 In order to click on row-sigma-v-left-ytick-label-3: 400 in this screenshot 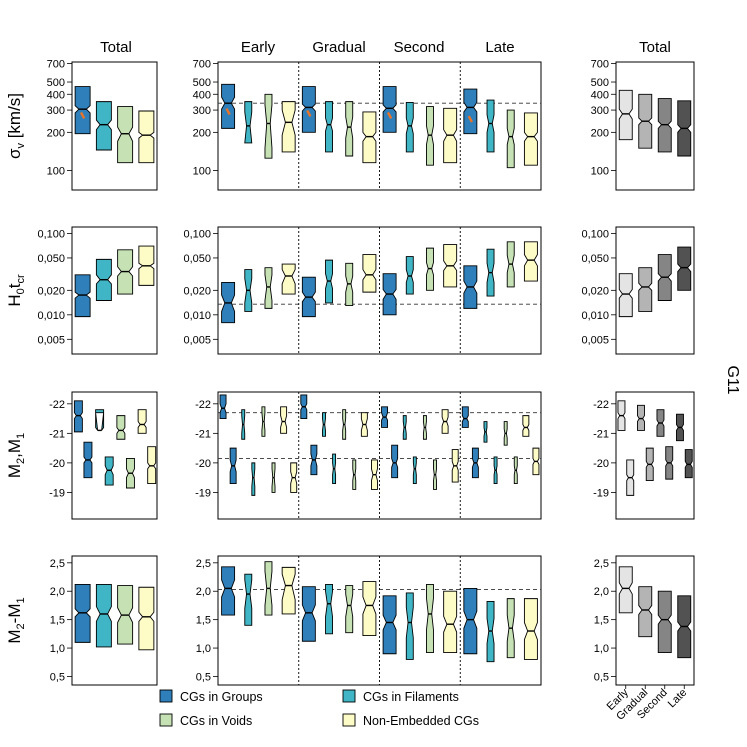, I will do `click(56, 95)`.